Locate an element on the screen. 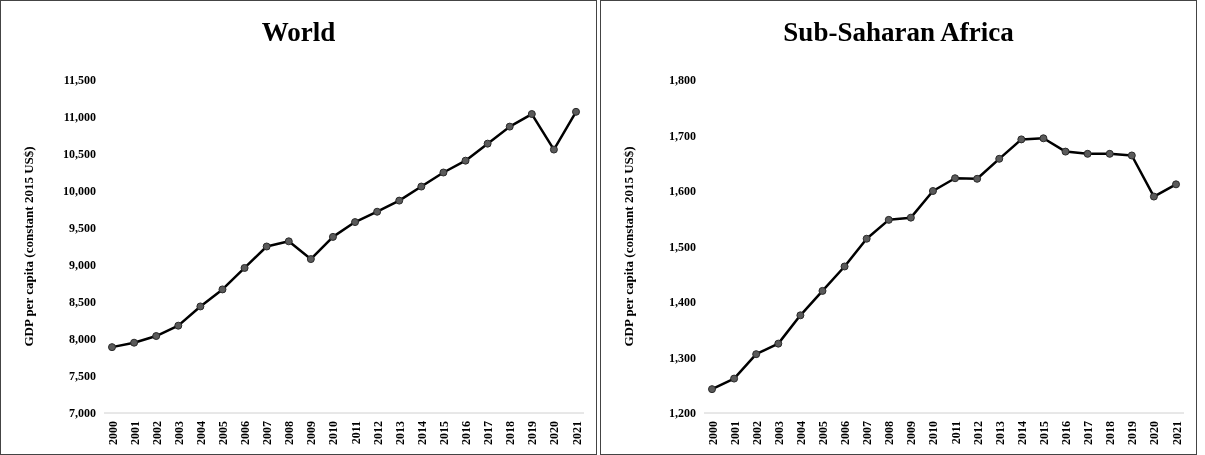  y-tick-label: 1,700 is located at coordinates (682, 135).